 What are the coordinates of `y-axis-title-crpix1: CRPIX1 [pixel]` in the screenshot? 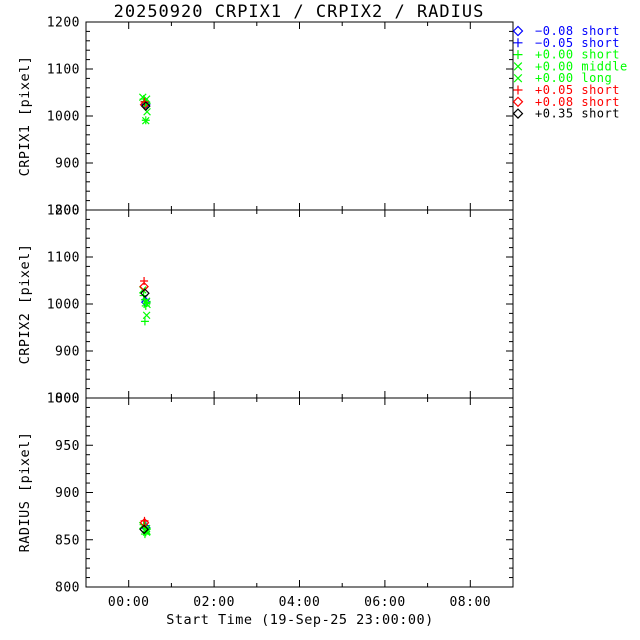 It's located at (25, 116).